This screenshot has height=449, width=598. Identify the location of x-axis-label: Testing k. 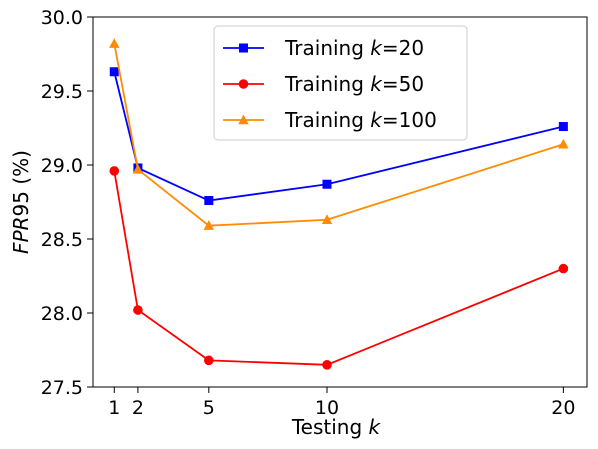
(336, 427).